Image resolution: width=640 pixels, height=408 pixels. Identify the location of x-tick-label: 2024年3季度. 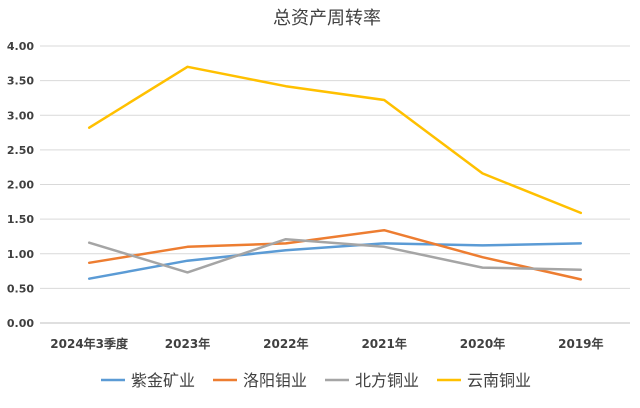
(89, 343).